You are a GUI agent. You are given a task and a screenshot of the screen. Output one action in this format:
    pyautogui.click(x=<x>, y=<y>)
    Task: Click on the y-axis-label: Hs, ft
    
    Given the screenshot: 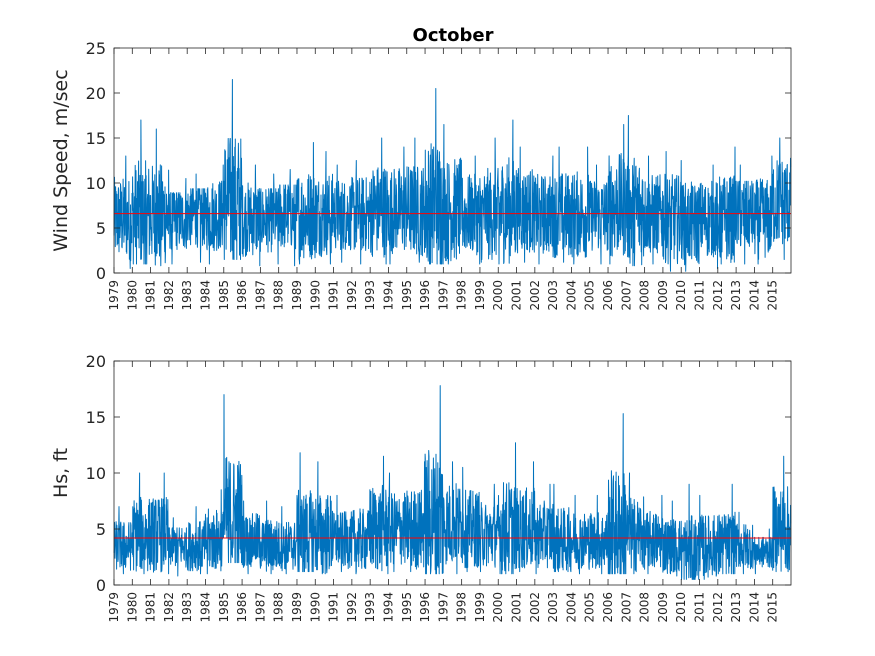 What is the action you would take?
    pyautogui.click(x=61, y=473)
    